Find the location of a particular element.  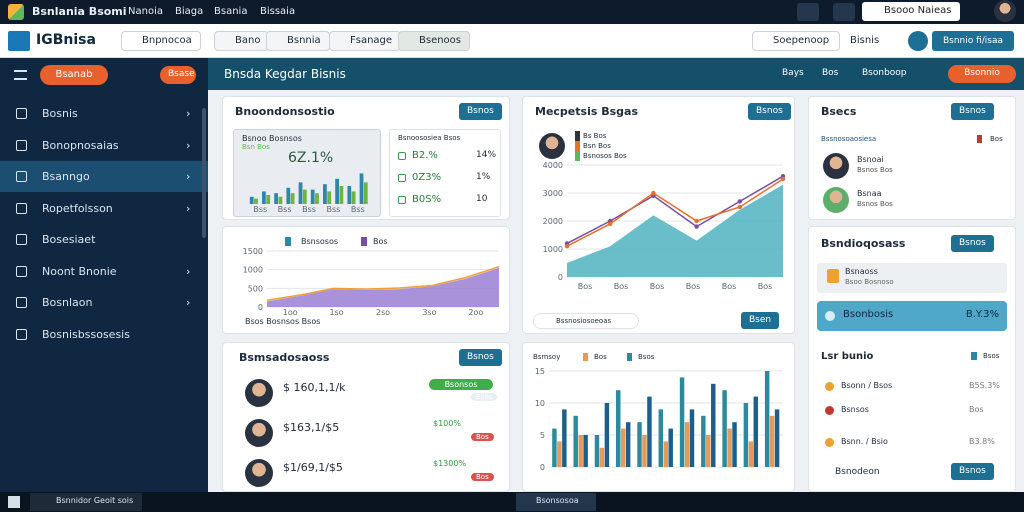

nav-item: Bsanngo › is located at coordinates (104, 176).